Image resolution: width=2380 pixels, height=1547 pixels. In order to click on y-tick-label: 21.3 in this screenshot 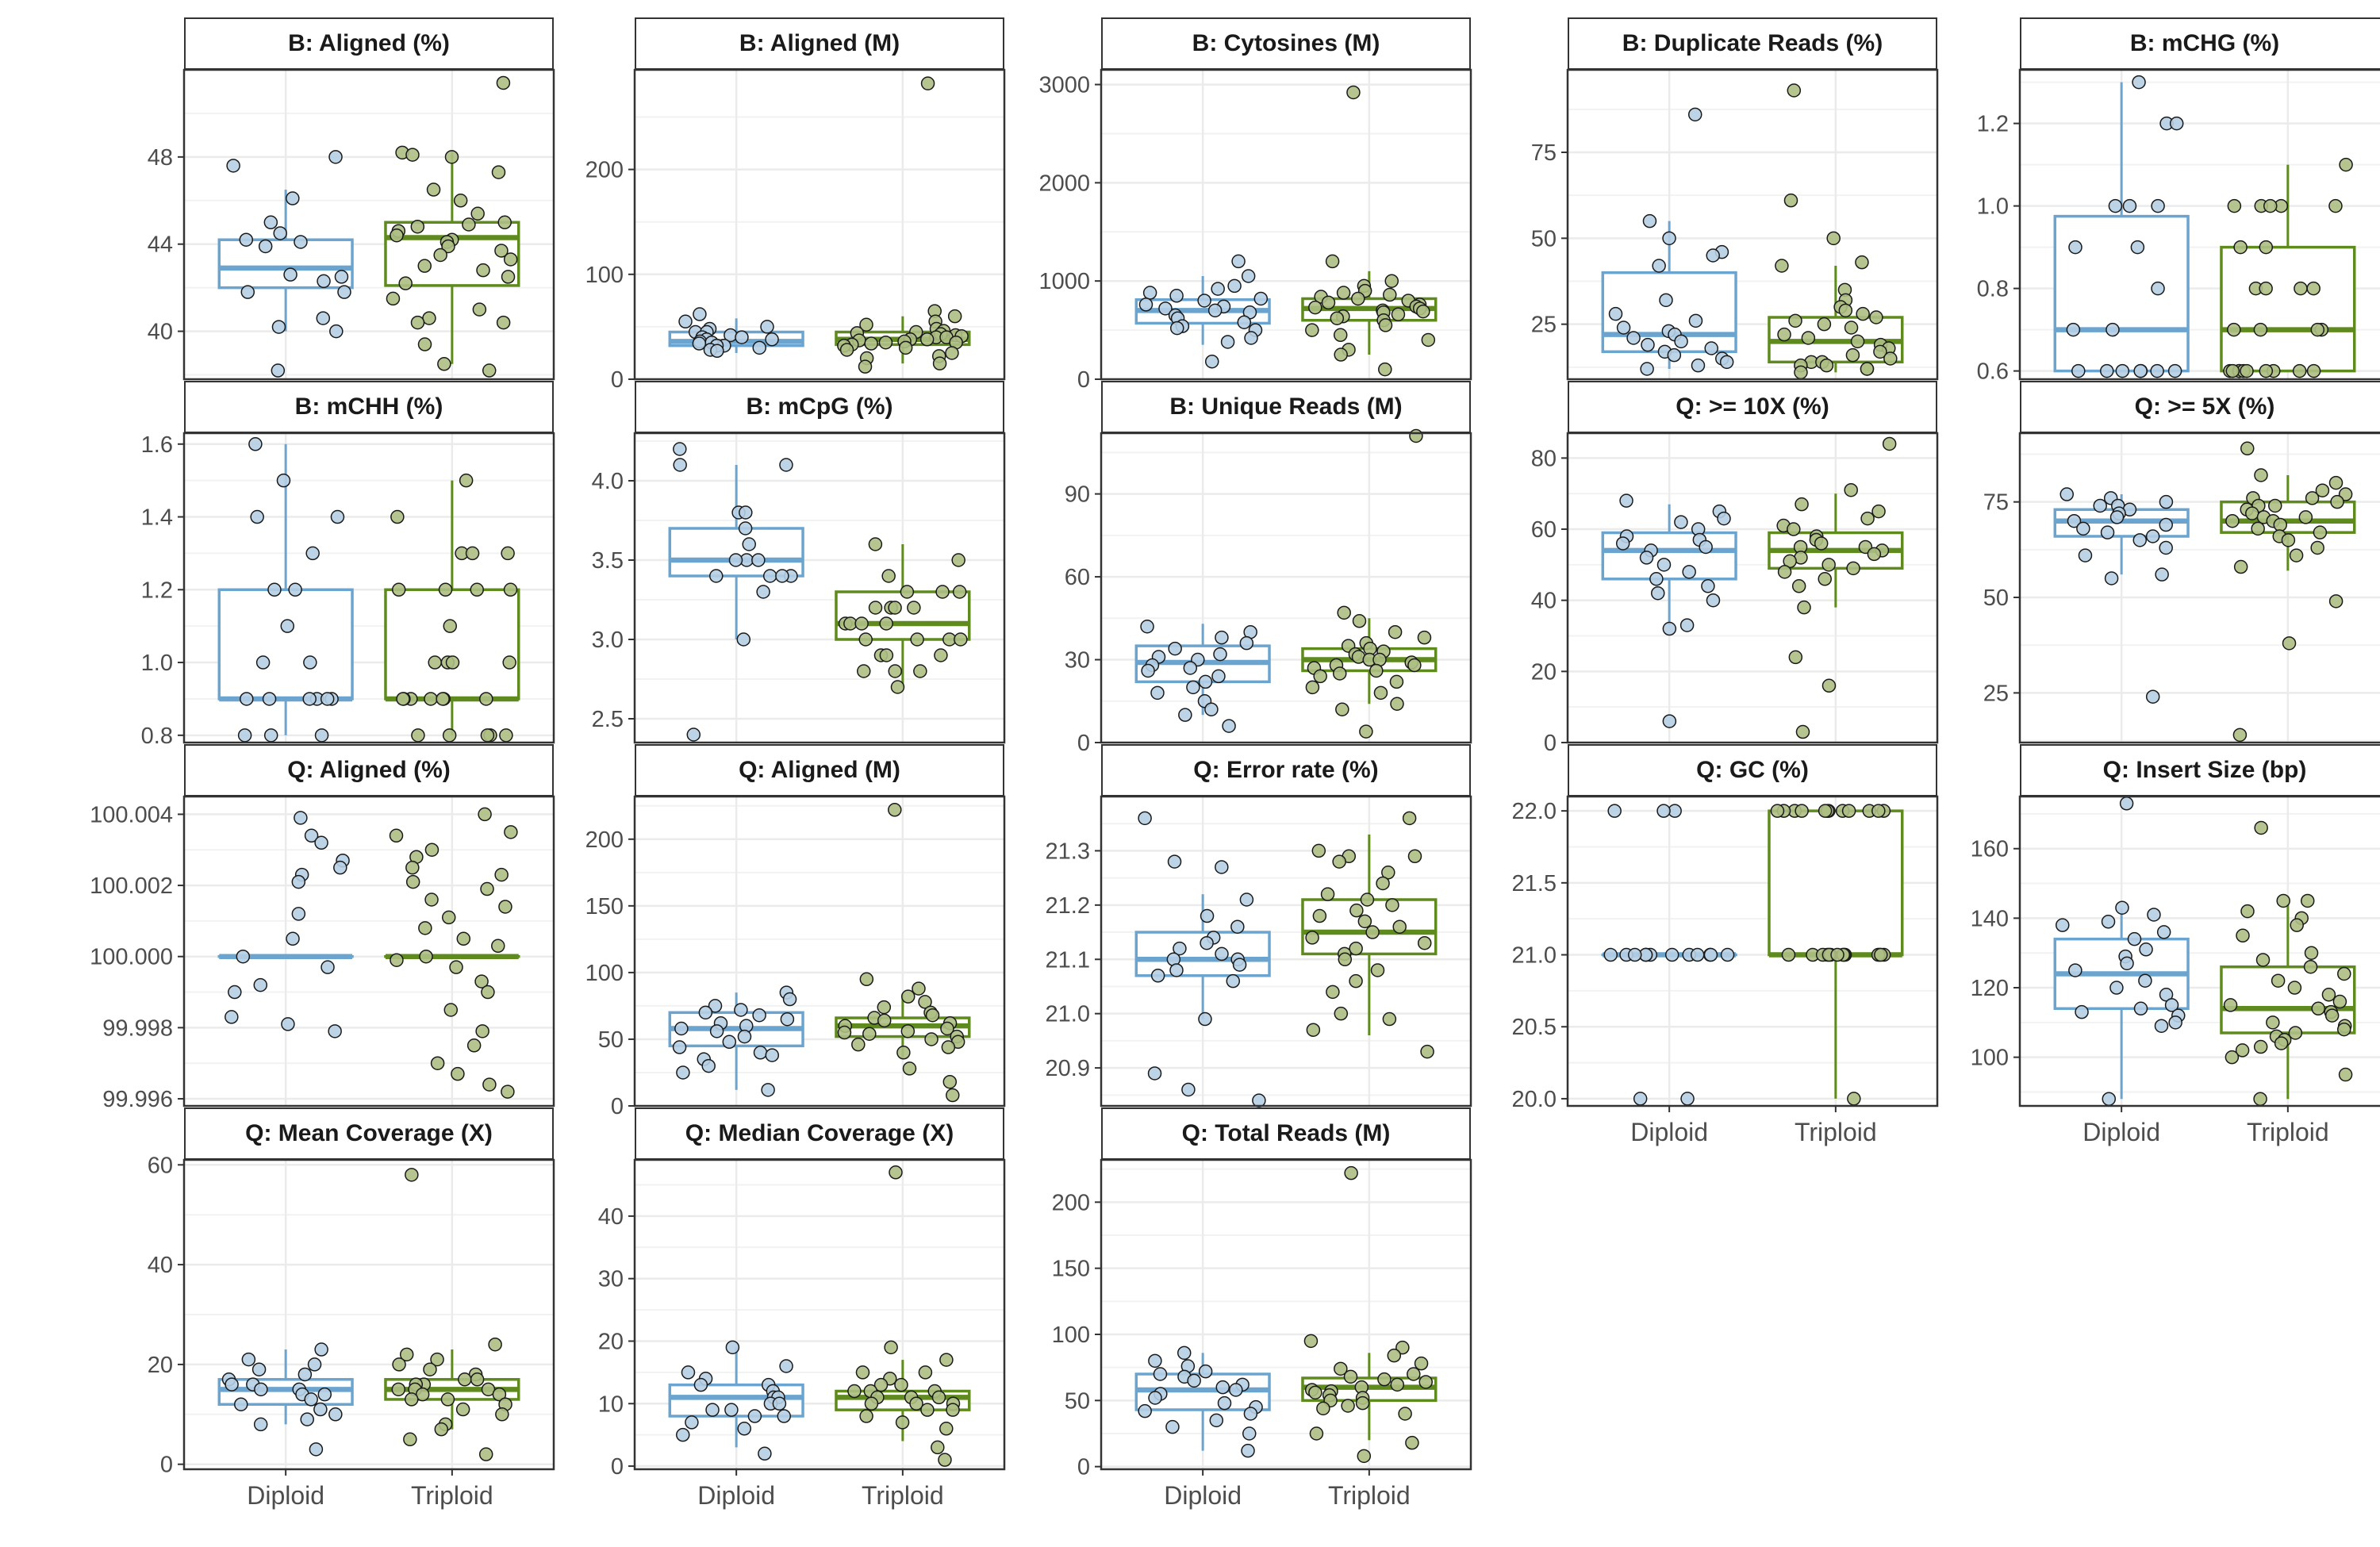, I will do `click(1068, 851)`.